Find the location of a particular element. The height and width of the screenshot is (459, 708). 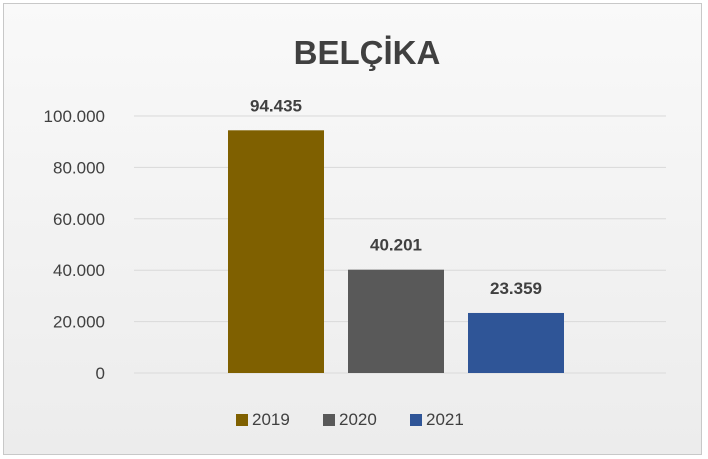

legend-label-2020: 2020 is located at coordinates (358, 419).